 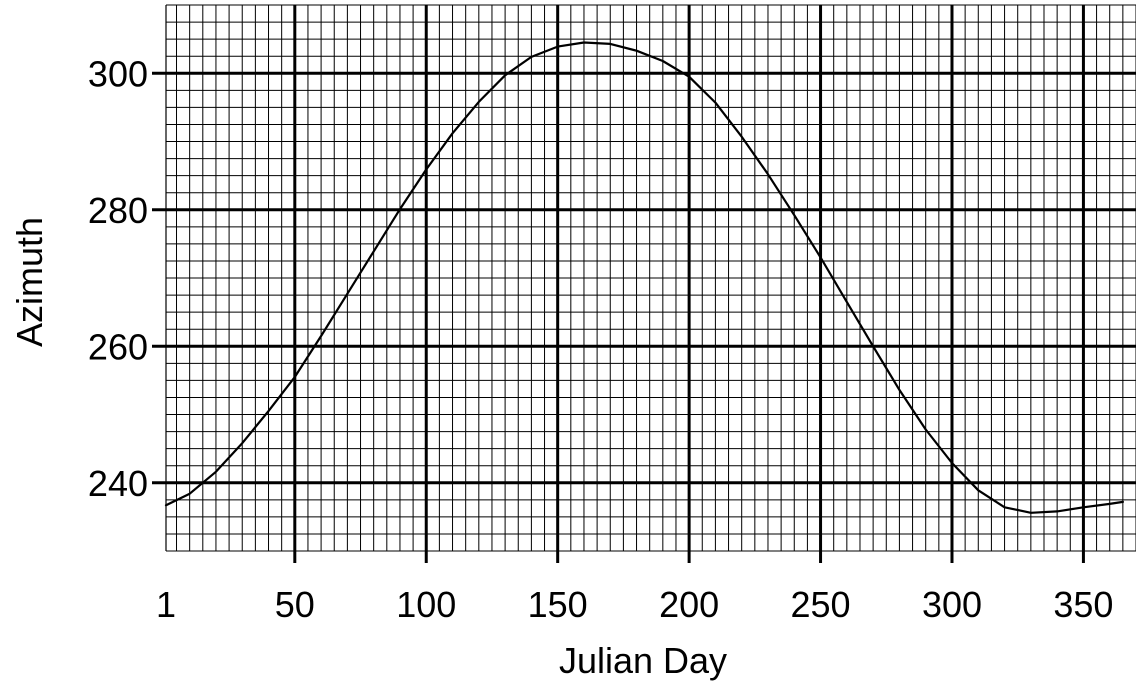 I want to click on x-tick-label: 1, so click(x=166, y=604).